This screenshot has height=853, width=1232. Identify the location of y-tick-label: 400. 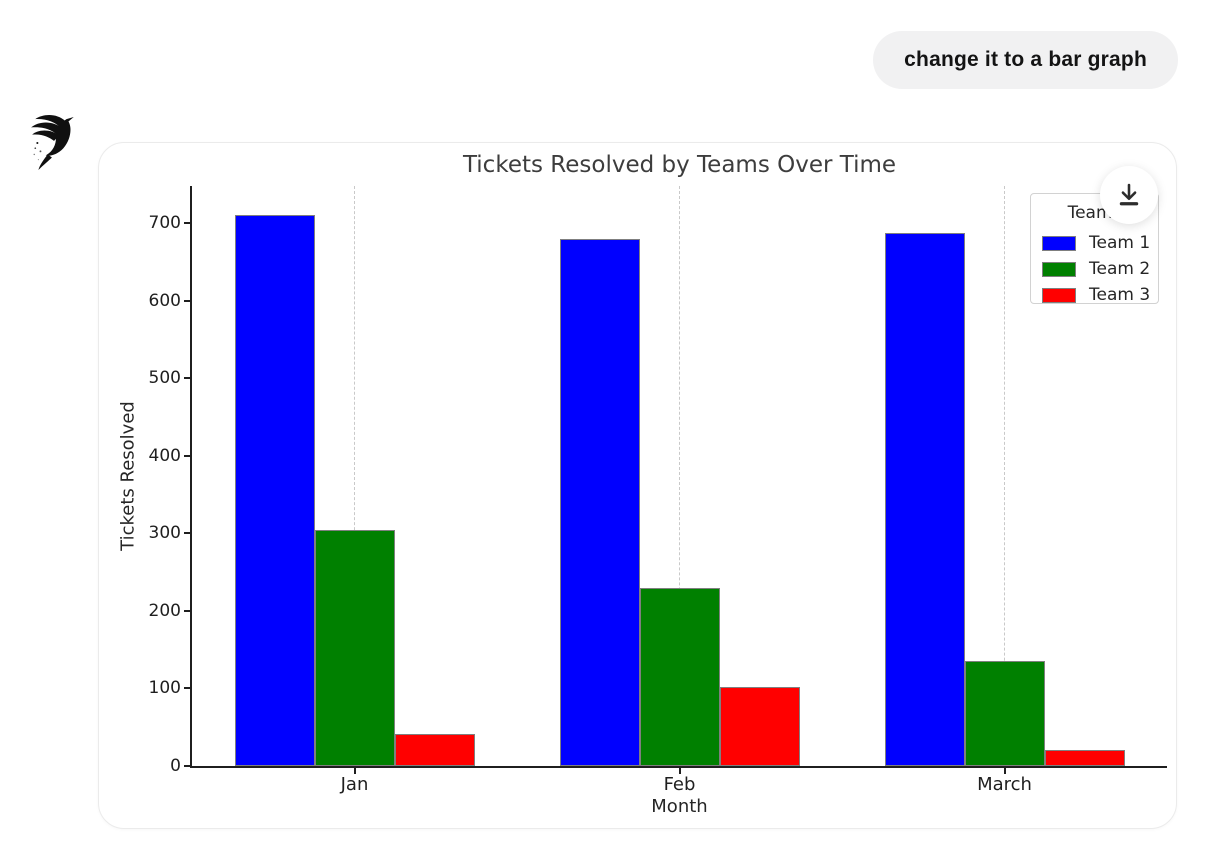
(164, 455).